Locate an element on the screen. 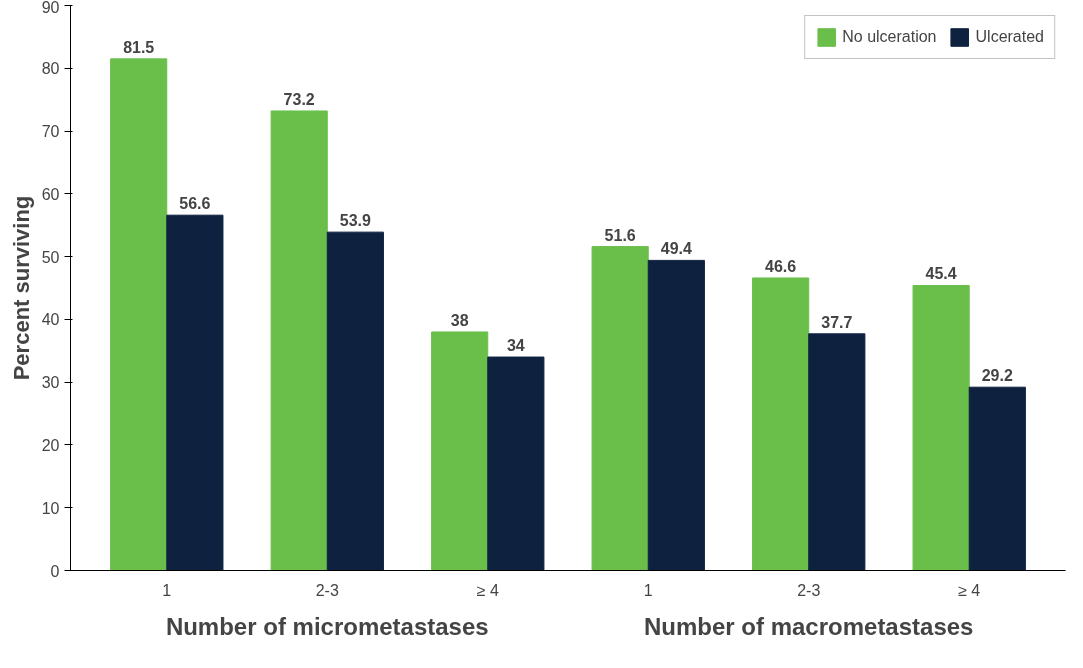  data-label: 81.5 is located at coordinates (139, 47).